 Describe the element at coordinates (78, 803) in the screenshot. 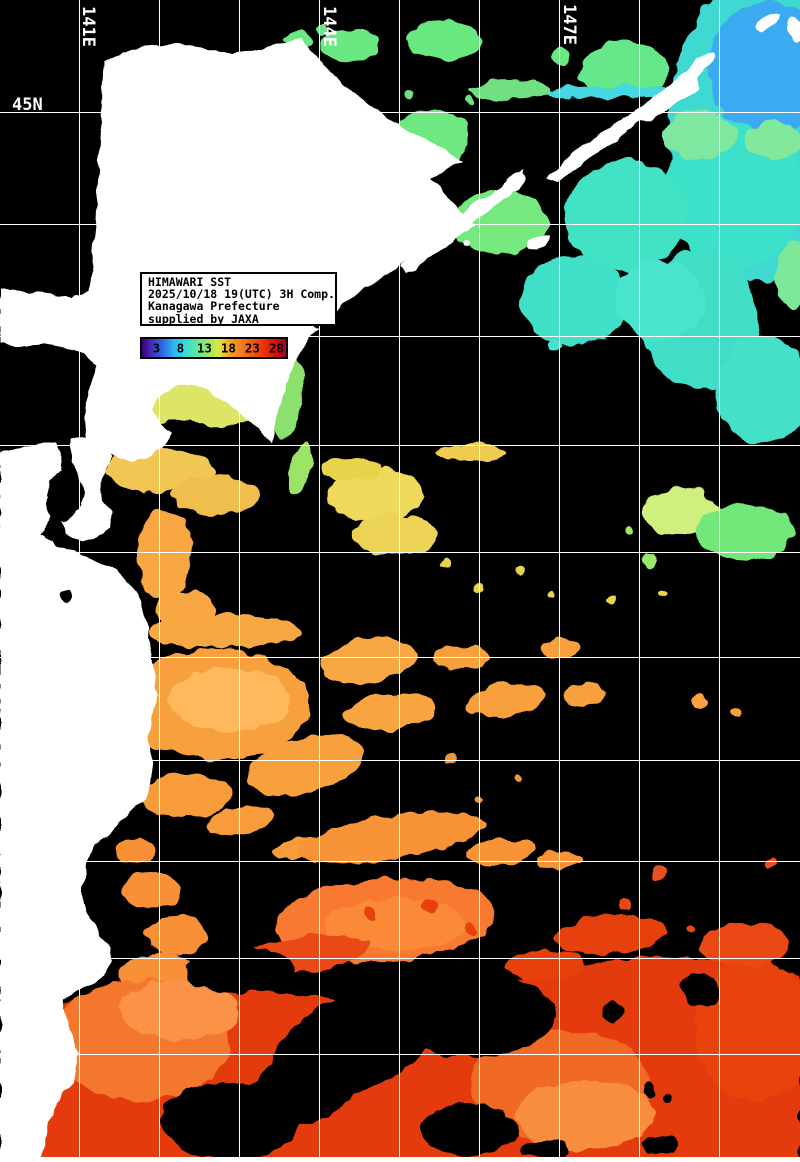

I see `land-honshu` at that location.